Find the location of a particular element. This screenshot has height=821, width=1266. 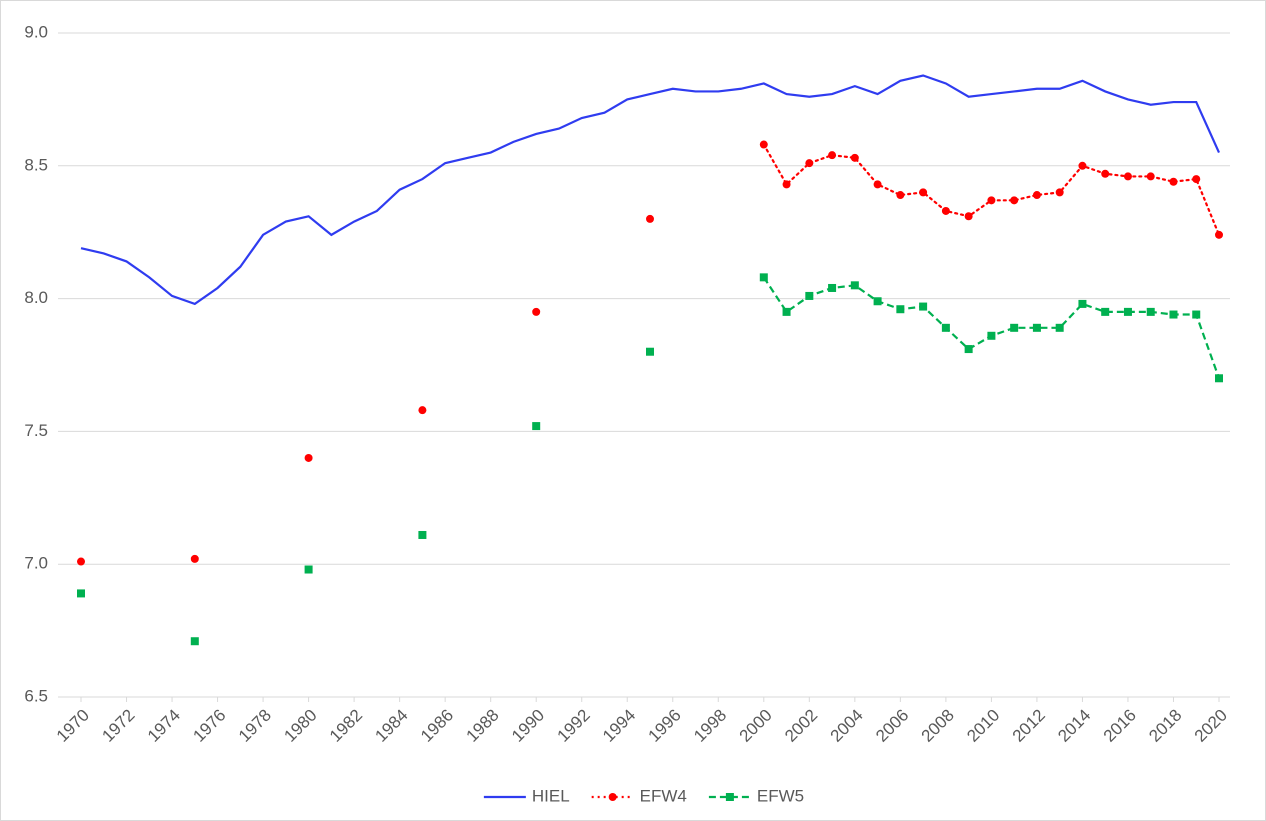

legend-label: EFW4 is located at coordinates (663, 795).